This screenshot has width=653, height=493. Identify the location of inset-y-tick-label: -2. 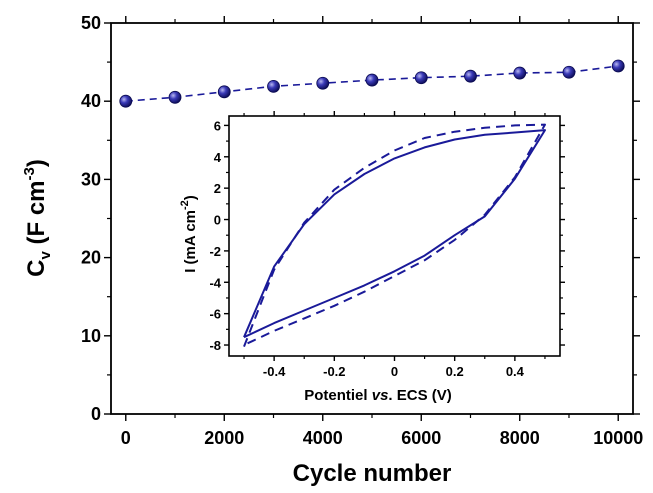
(215, 251).